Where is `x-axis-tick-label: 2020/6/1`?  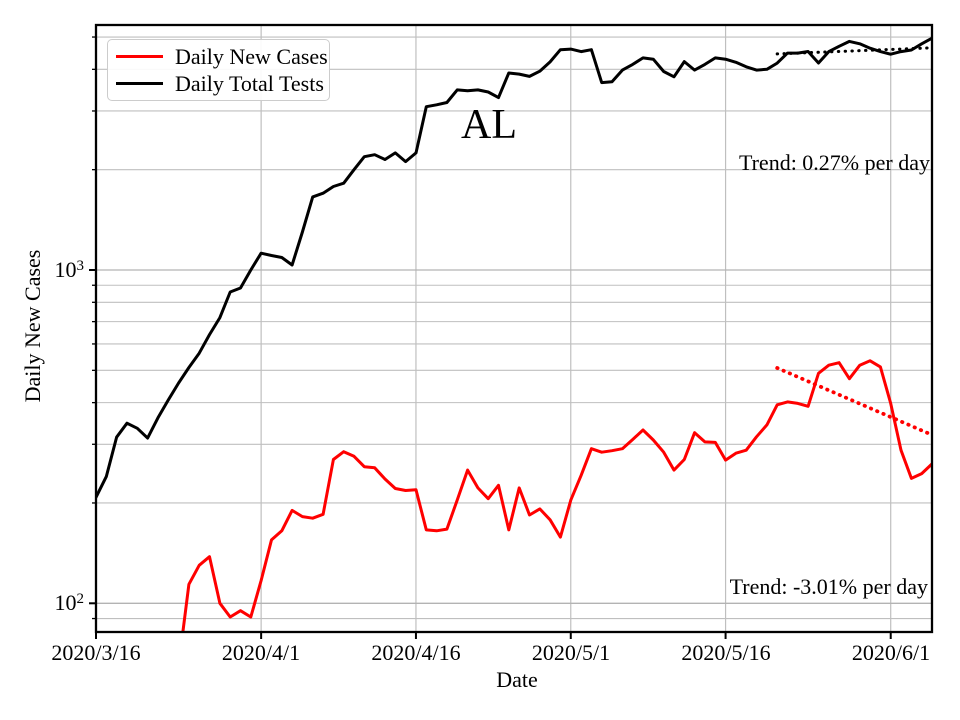
x-axis-tick-label: 2020/6/1 is located at coordinates (891, 652).